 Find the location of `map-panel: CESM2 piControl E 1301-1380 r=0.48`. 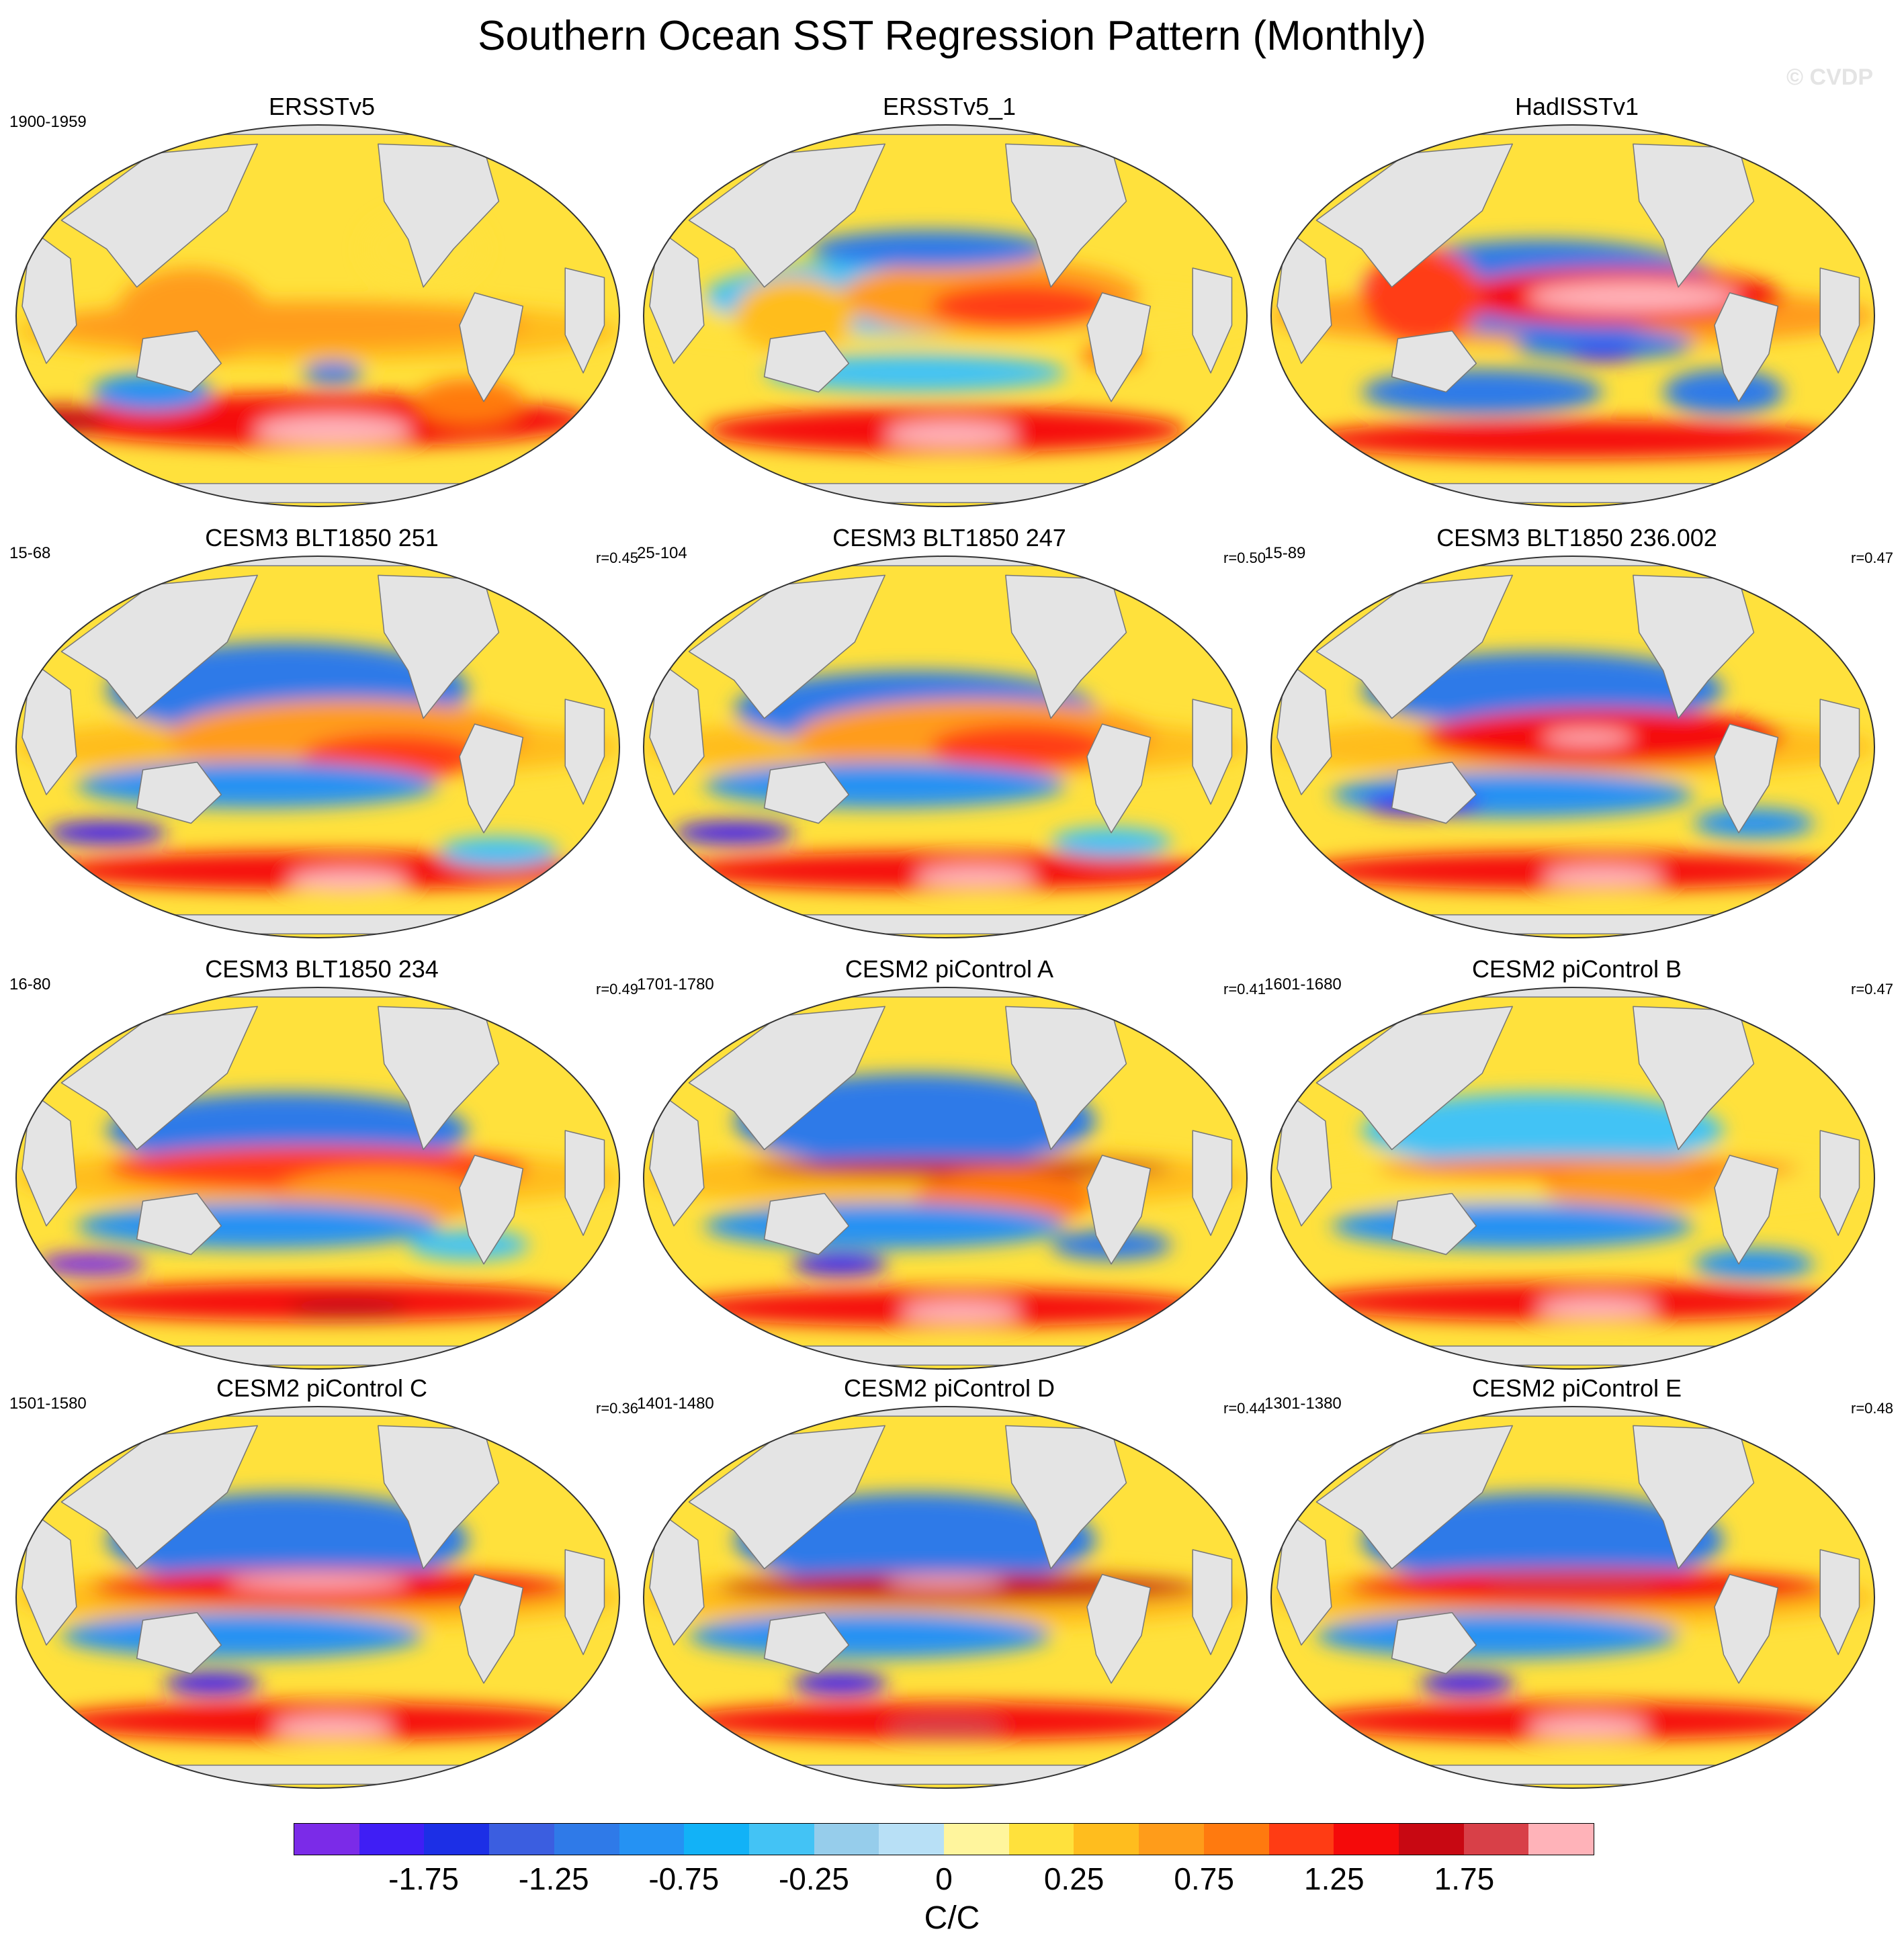

map-panel: CESM2 piControl E 1301-1380 r=0.48 is located at coordinates (1579, 1590).